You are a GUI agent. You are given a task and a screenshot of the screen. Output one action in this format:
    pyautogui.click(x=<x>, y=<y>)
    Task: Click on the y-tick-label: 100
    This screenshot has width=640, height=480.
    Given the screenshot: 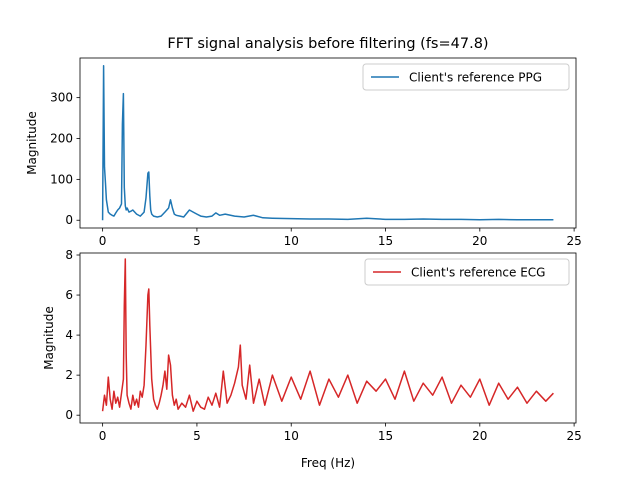 What is the action you would take?
    pyautogui.click(x=61, y=179)
    